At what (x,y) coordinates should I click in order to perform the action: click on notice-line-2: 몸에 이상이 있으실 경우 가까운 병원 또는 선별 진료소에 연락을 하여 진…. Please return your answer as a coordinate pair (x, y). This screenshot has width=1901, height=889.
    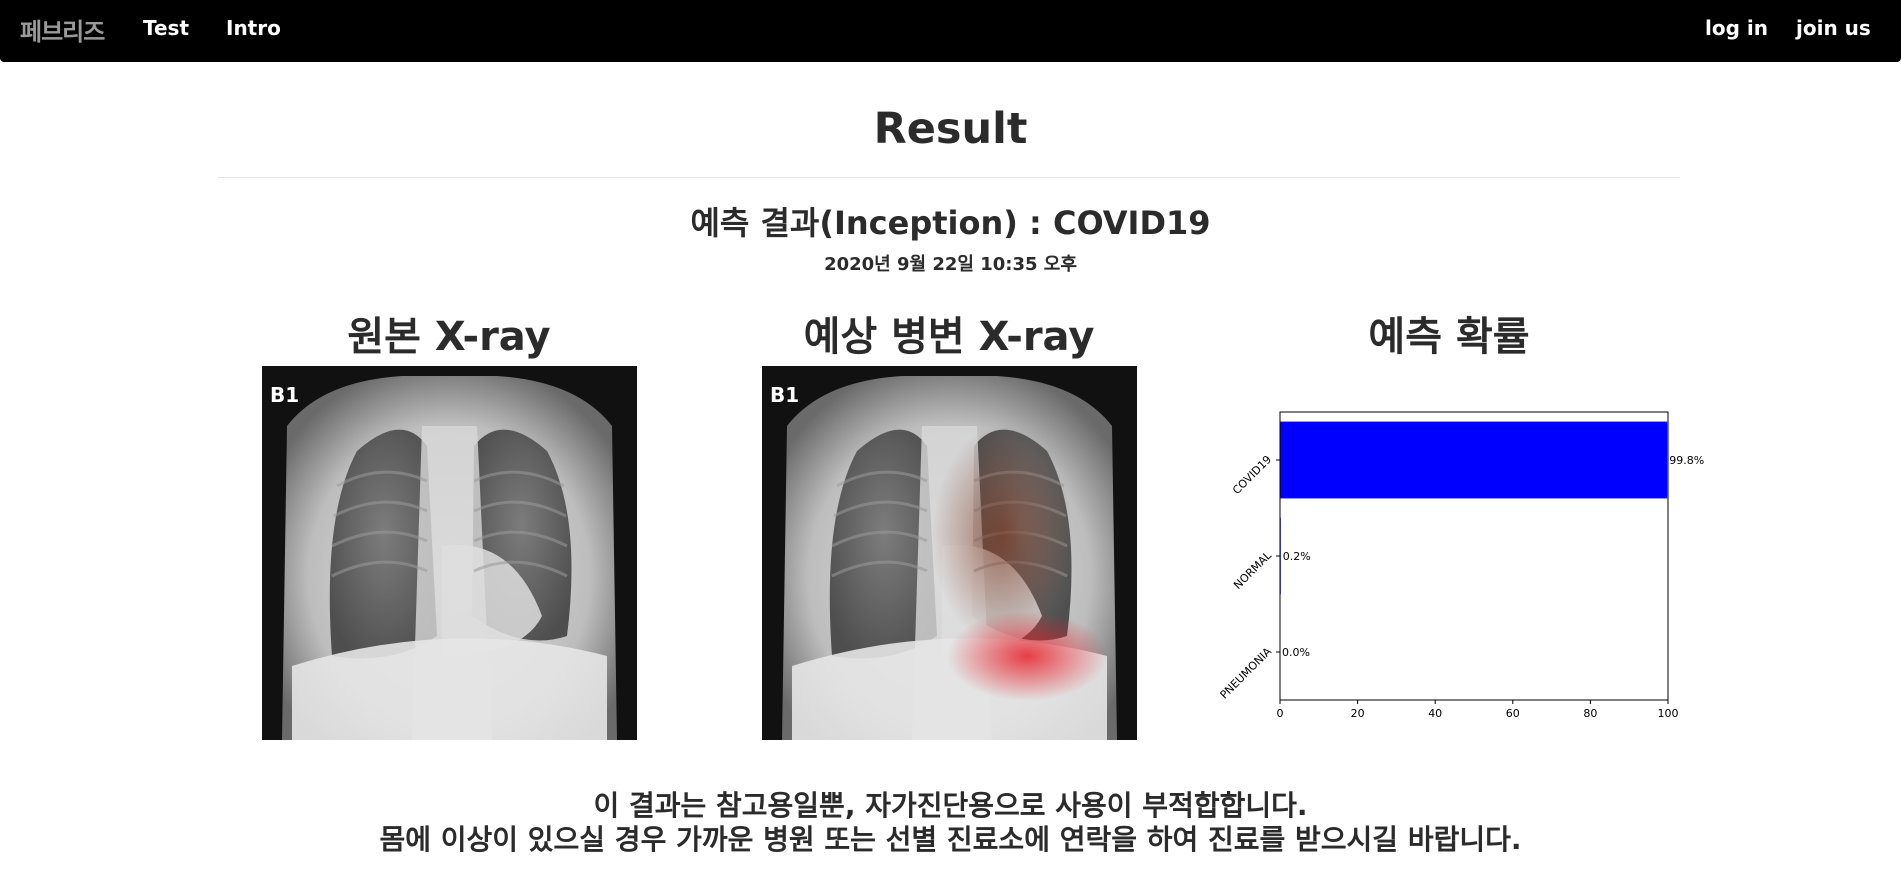
    Looking at the image, I should click on (950, 839).